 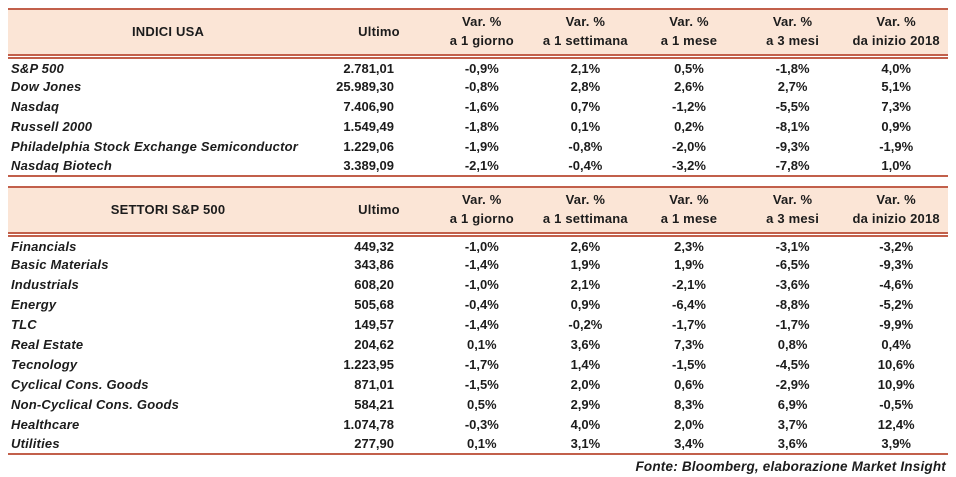 I want to click on ultimo-value: 1.223,95, so click(x=368, y=364).